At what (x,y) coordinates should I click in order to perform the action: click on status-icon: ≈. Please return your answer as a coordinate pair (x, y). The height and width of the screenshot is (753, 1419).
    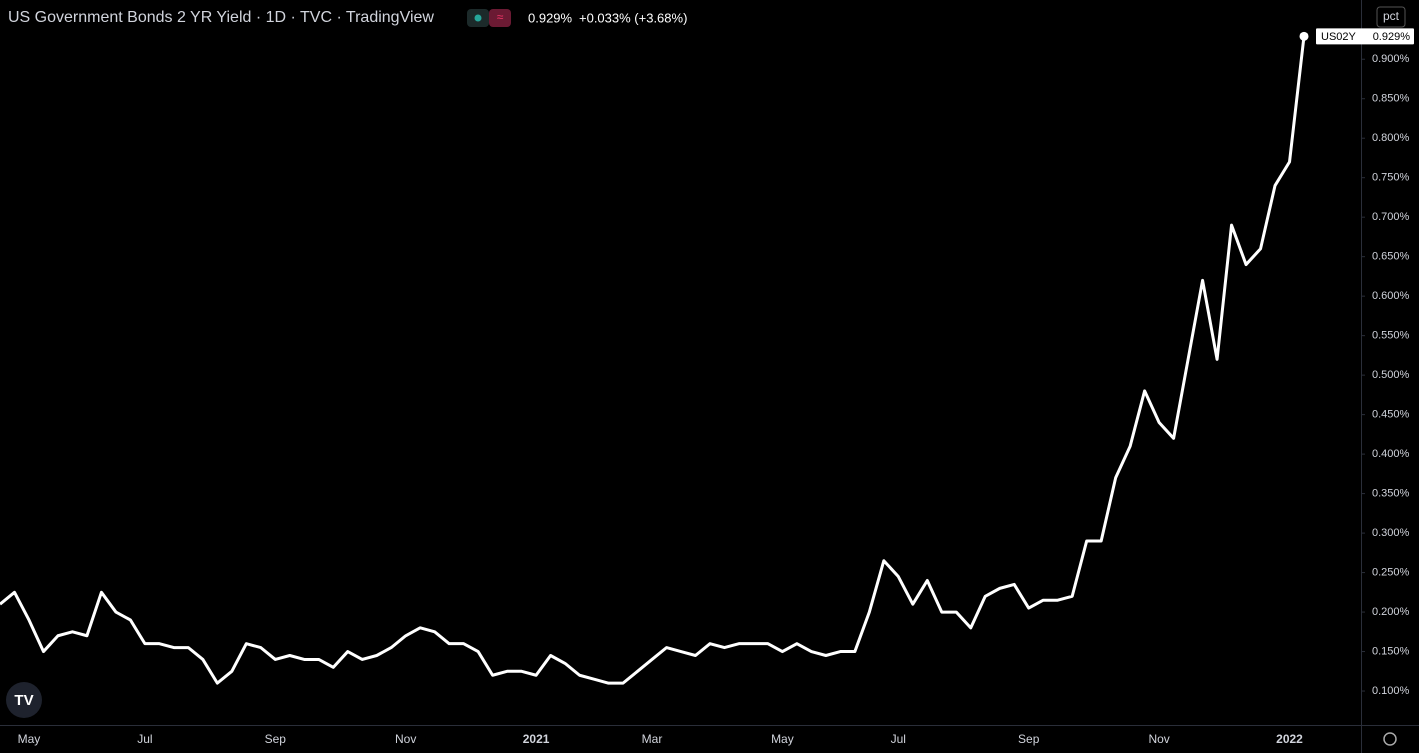
    Looking at the image, I should click on (500, 17).